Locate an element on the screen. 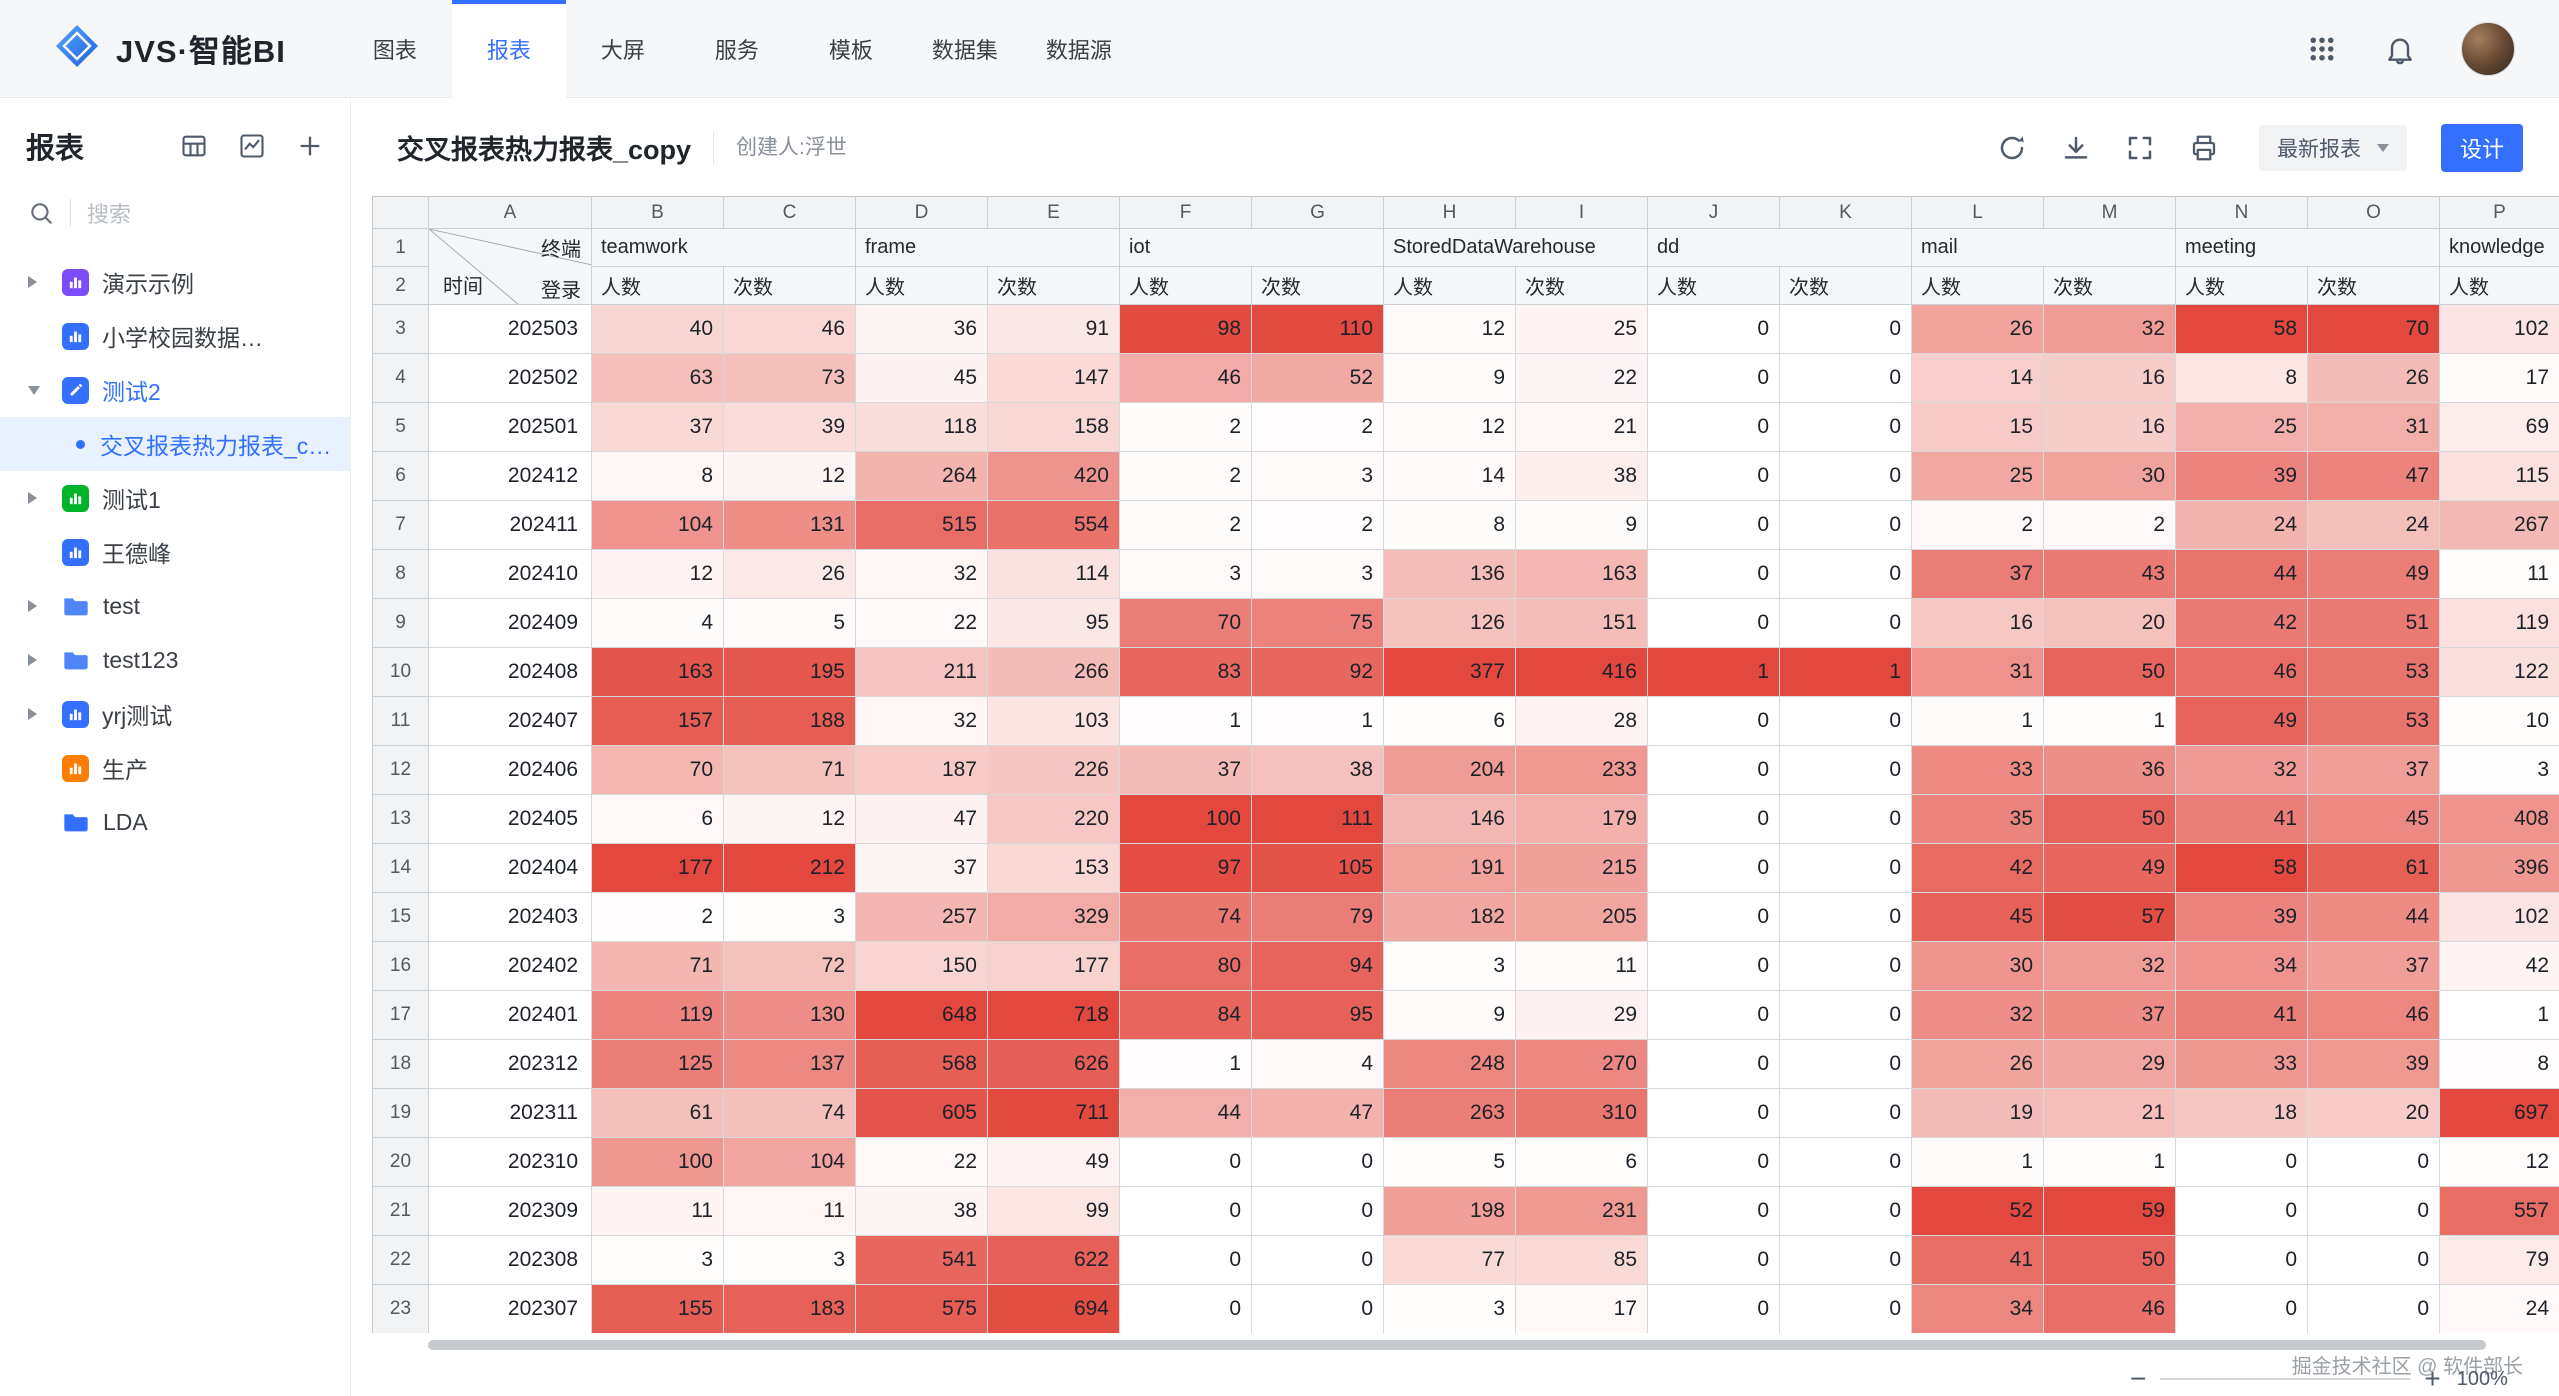 The height and width of the screenshot is (1396, 2559). cell-P22: 79 is located at coordinates (2499, 1260).